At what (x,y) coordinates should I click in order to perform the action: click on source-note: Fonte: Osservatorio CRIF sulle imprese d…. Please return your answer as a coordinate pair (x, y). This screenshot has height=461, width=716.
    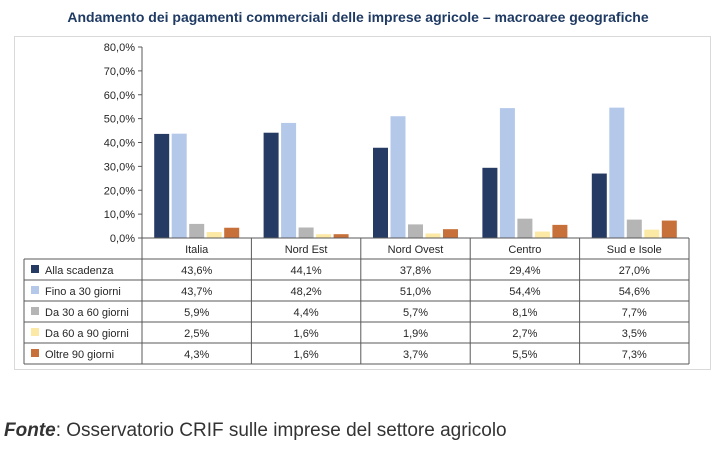
    Looking at the image, I should click on (255, 431).